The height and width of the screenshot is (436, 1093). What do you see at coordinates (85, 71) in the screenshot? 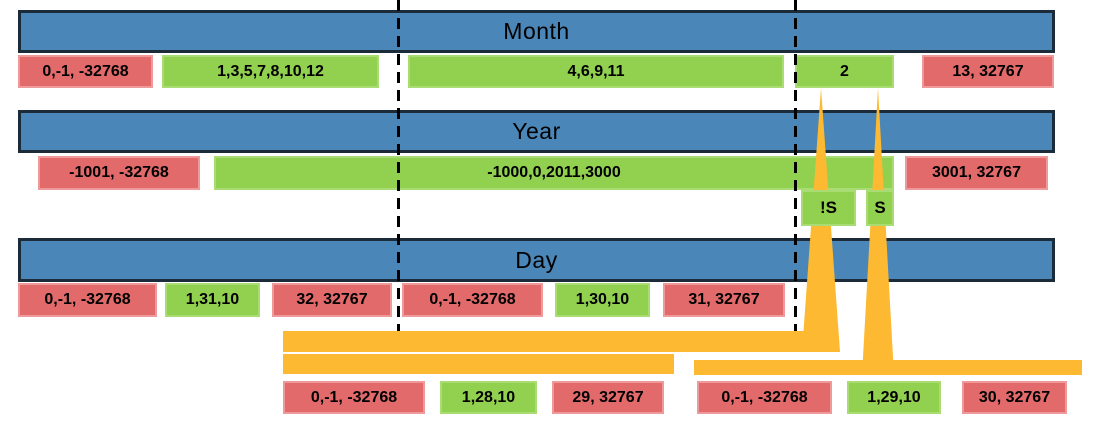
I see `month-partition-invalid-low: 0,-1, -32768` at bounding box center [85, 71].